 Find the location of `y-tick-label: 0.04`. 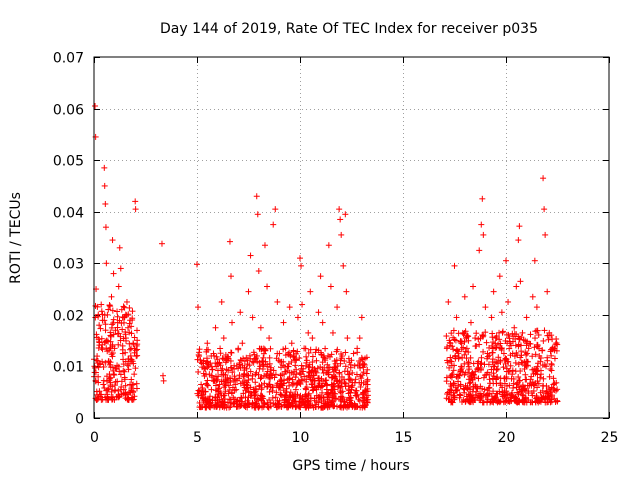

y-tick-label: 0.04 is located at coordinates (68, 214).